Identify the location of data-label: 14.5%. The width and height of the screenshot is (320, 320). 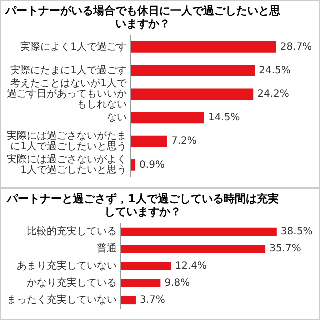
(224, 118).